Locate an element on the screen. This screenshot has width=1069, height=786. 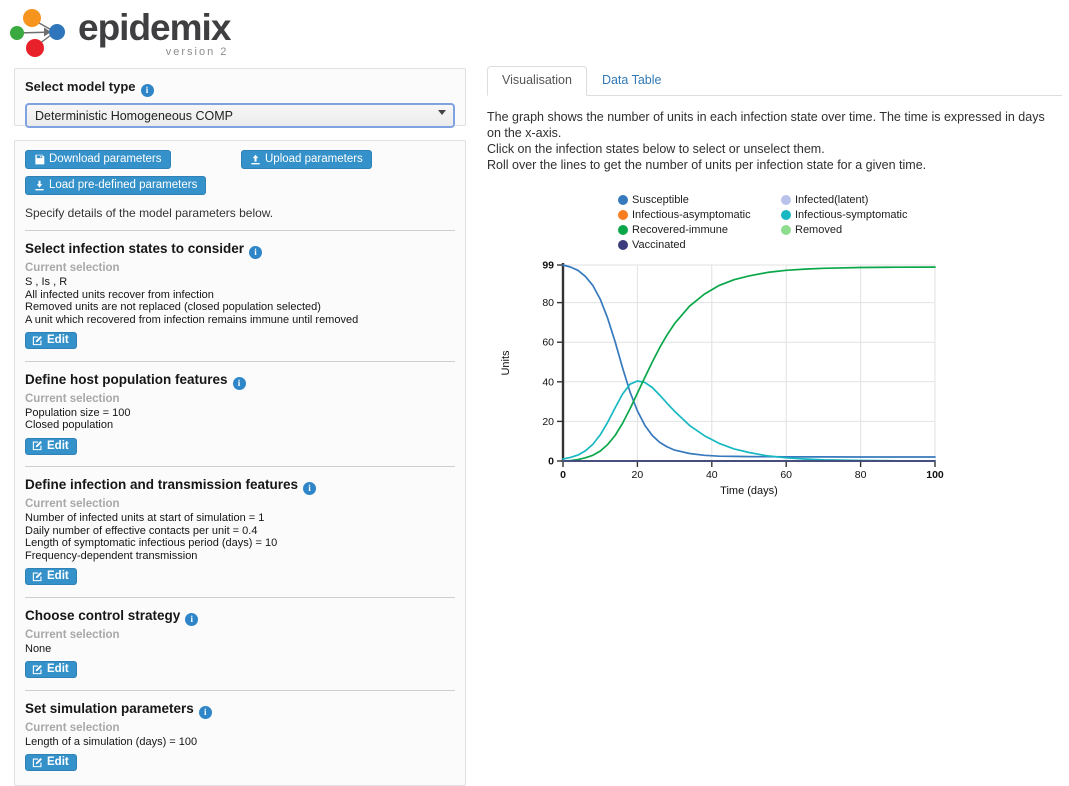
upload-parameters-button: Upload parameters is located at coordinates (306, 159).